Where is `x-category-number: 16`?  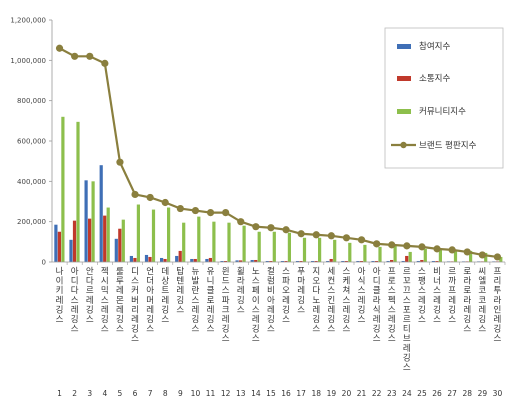
x-category-number: 16 is located at coordinates (286, 393).